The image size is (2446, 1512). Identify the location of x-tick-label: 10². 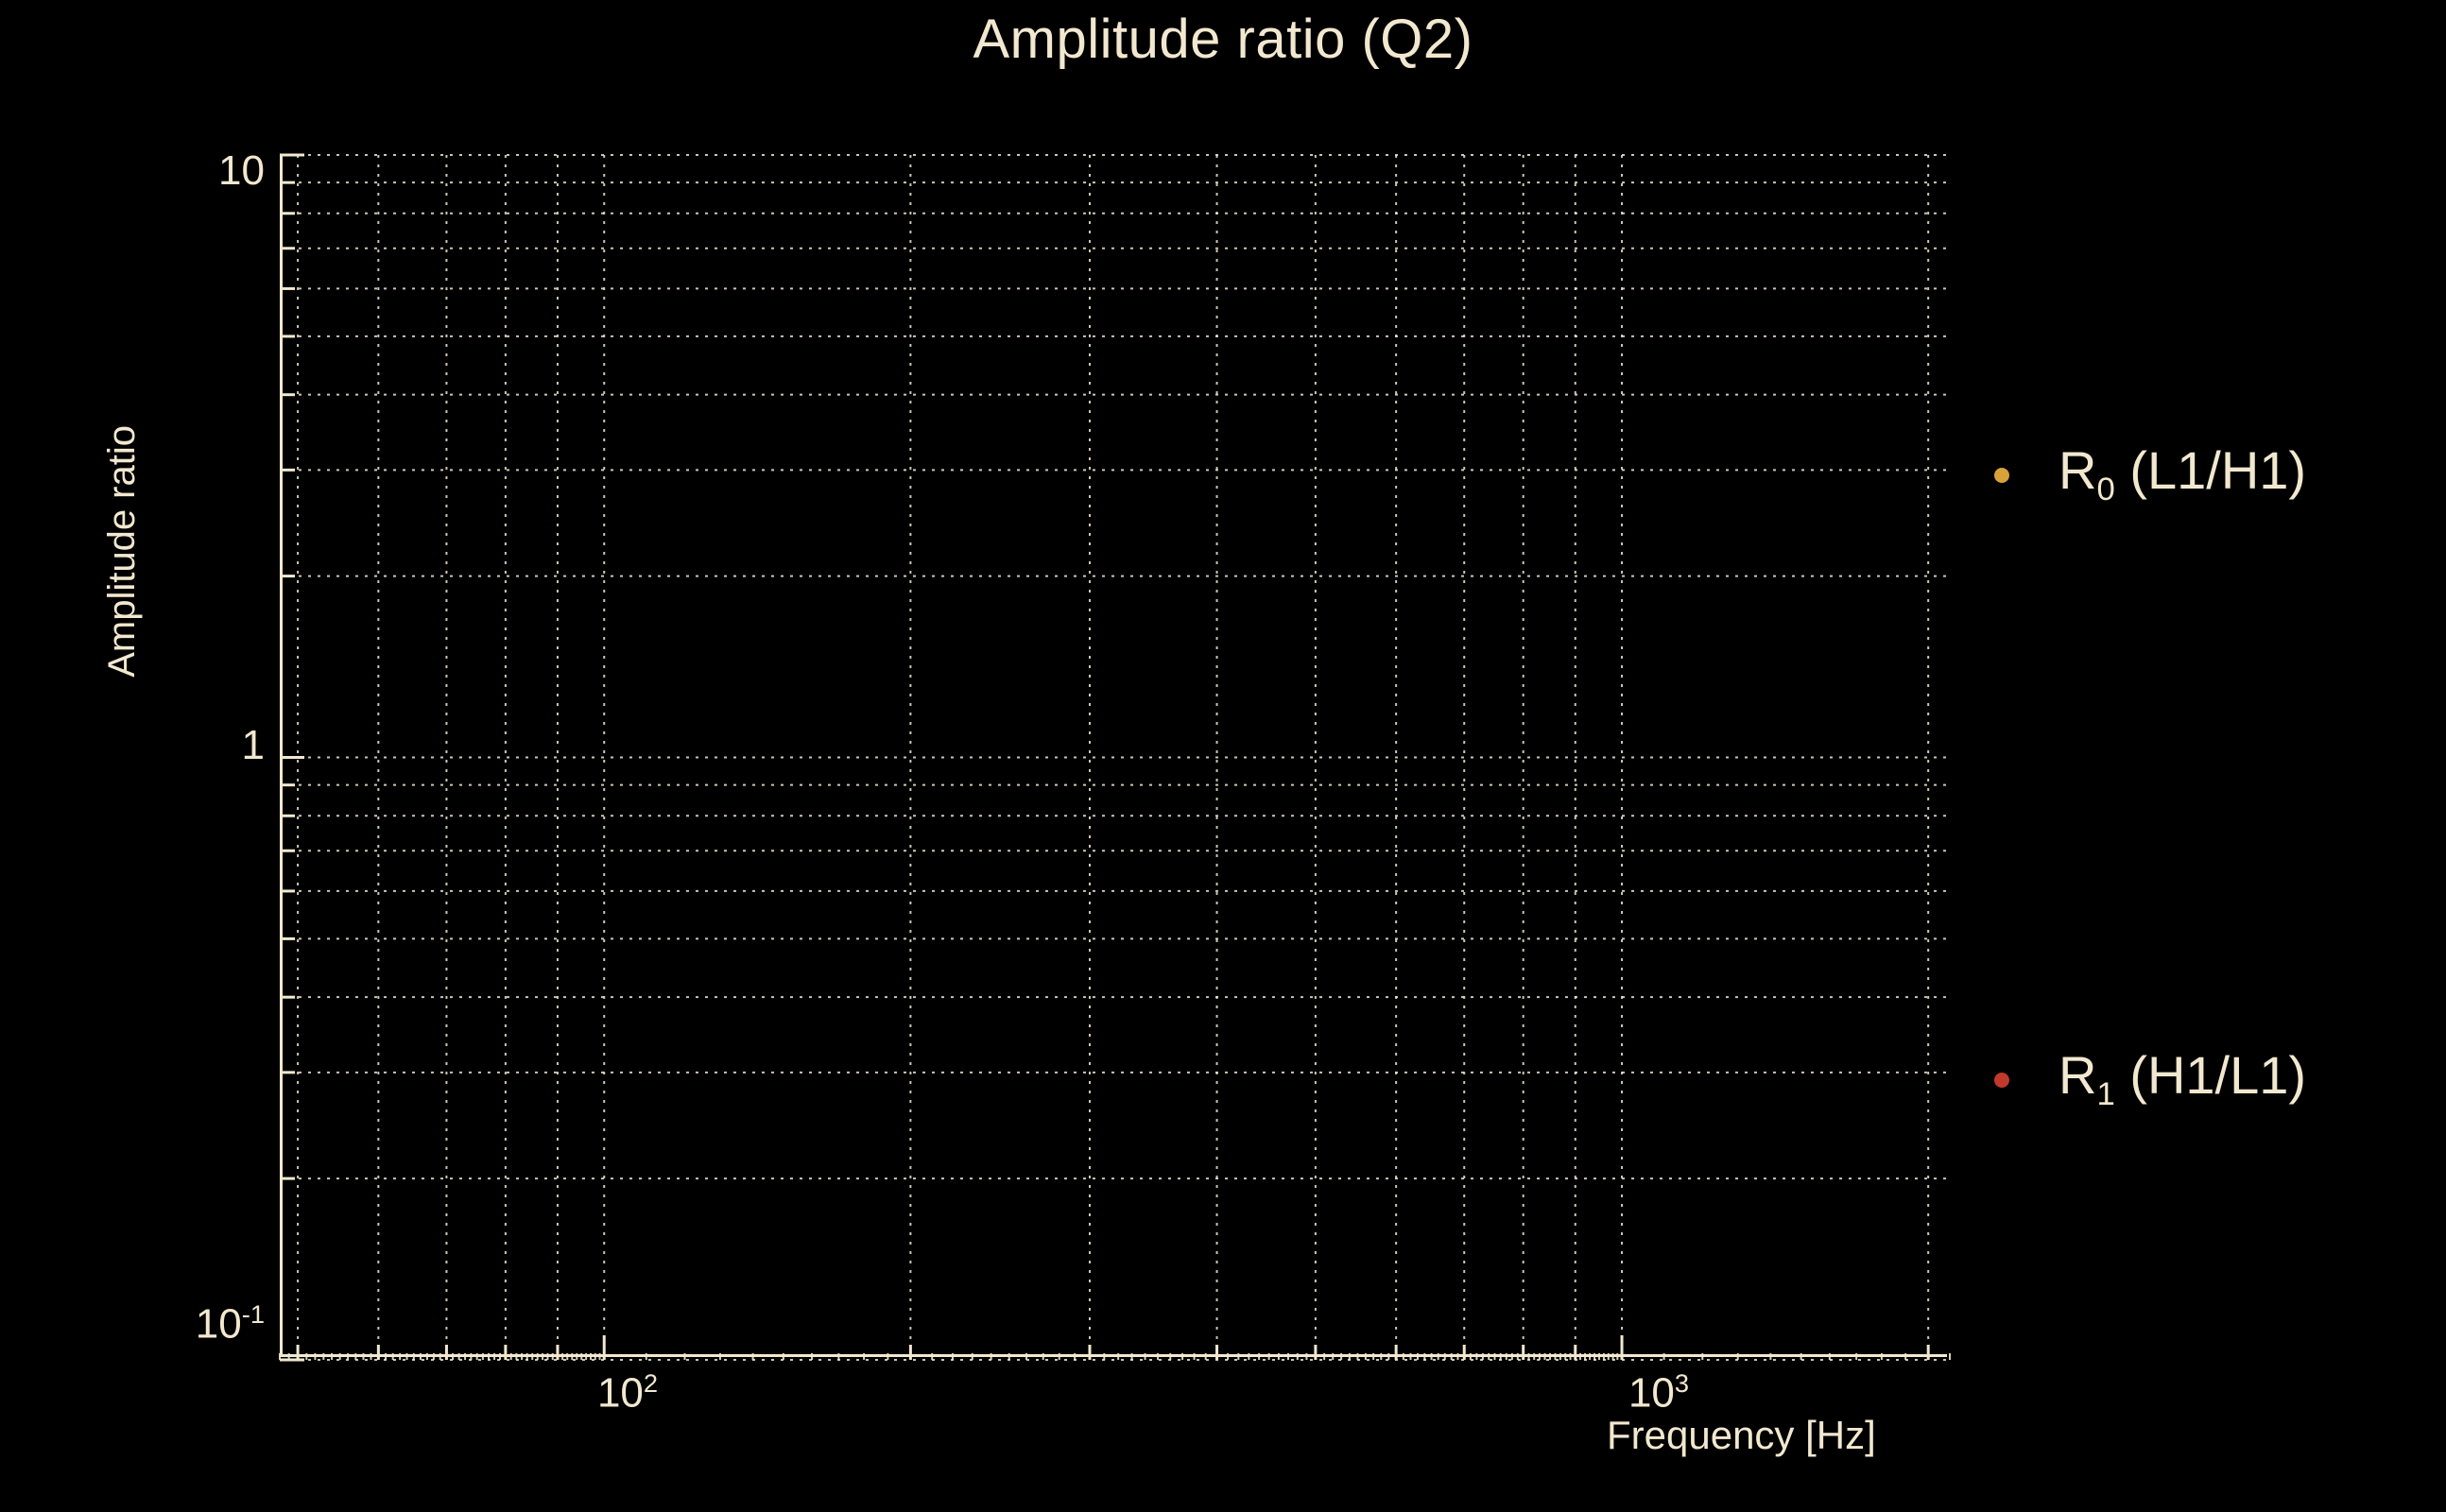
(627, 1393).